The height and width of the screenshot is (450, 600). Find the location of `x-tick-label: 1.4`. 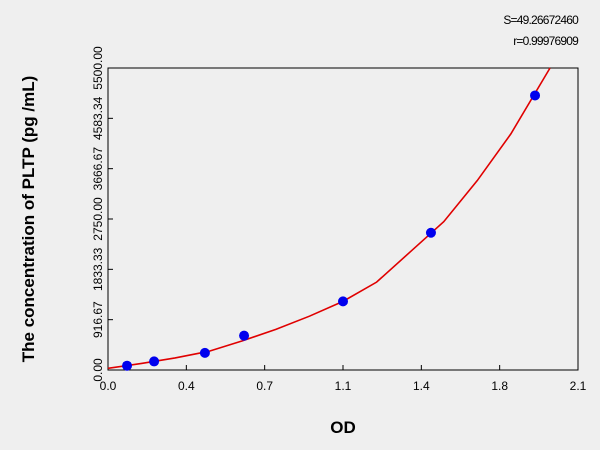

x-tick-label: 1.4 is located at coordinates (421, 386).